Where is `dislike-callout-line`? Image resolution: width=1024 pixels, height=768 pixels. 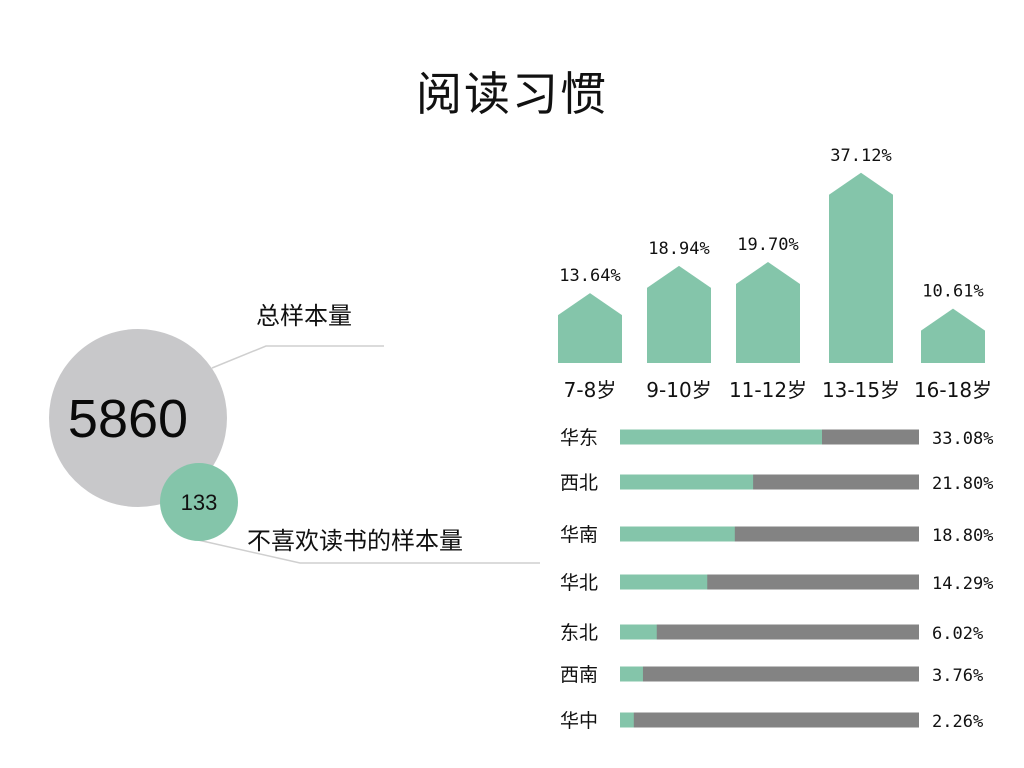
dislike-callout-line is located at coordinates (368, 551).